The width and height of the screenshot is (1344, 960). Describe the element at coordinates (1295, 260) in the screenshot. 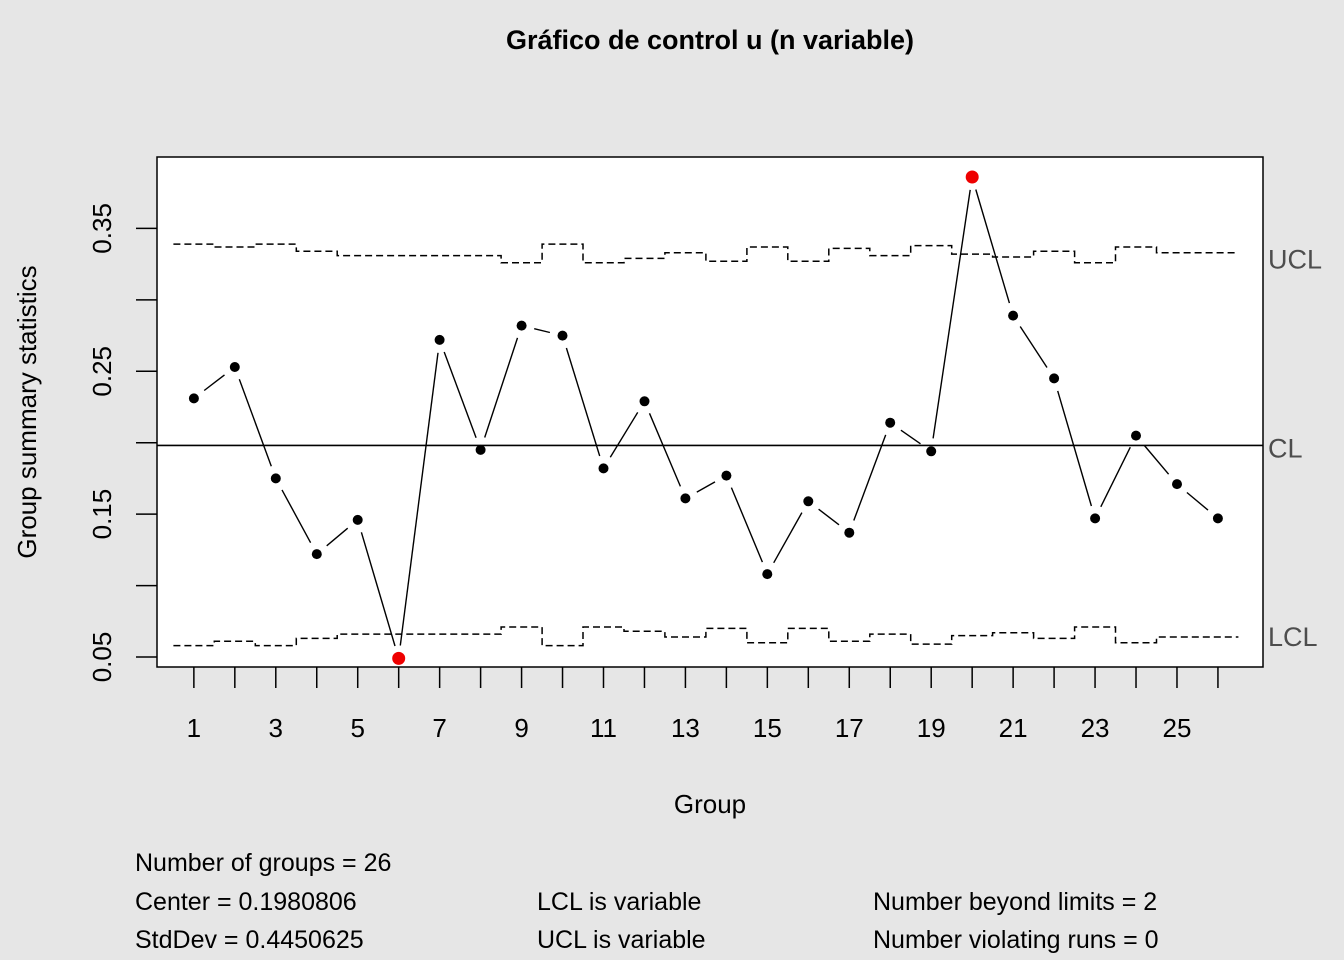

I see `ucl-label: UCL` at that location.